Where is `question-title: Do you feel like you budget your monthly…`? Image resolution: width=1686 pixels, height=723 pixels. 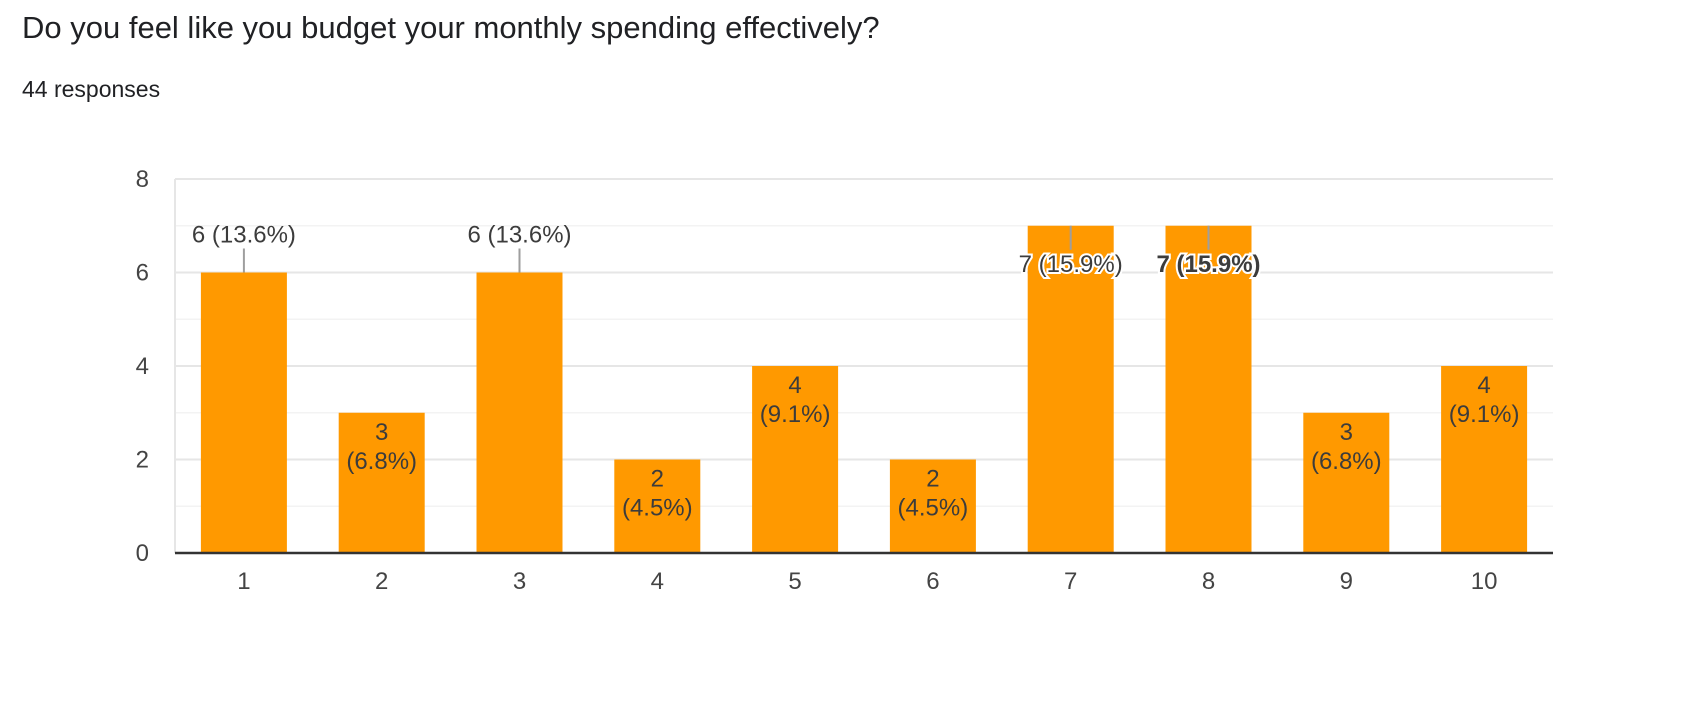 question-title: Do you feel like you budget your monthly… is located at coordinates (451, 27).